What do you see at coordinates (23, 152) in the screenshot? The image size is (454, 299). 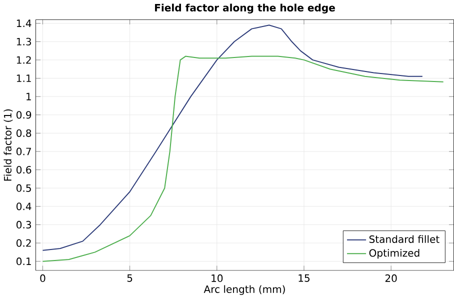 I see `y-tick-label: 0.7` at bounding box center [23, 152].